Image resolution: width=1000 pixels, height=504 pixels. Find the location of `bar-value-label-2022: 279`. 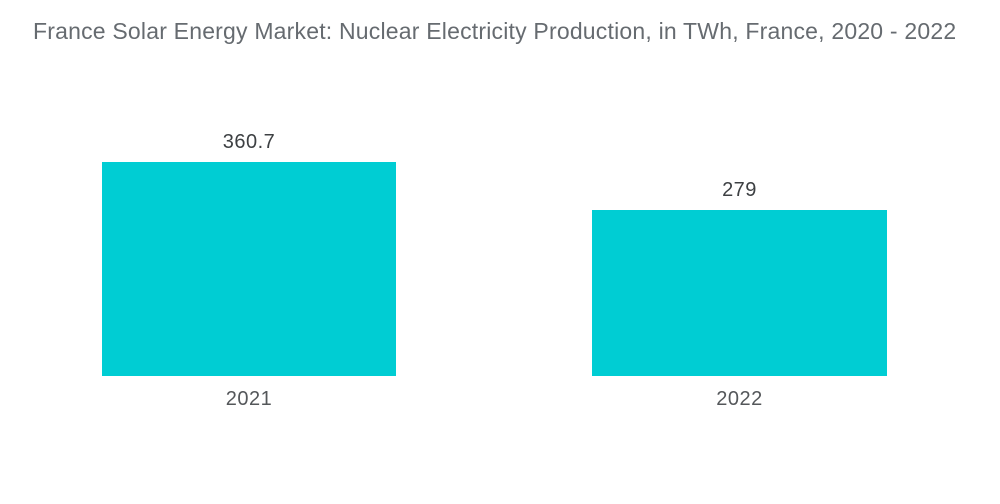

bar-value-label-2022: 279 is located at coordinates (739, 190).